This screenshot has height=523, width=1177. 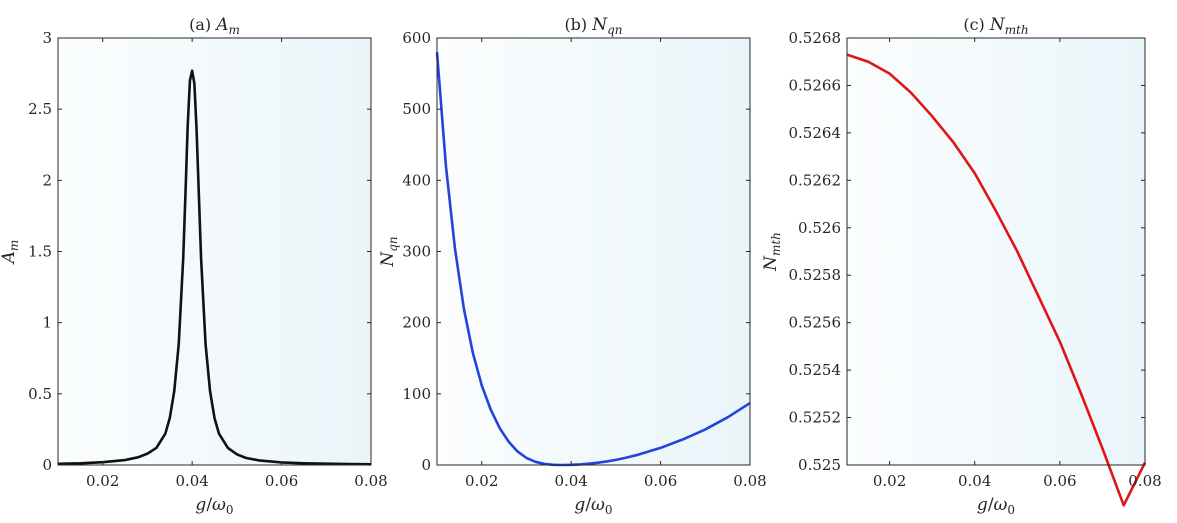 What do you see at coordinates (995, 26) in the screenshot?
I see `chart-title: (c) Nmth` at bounding box center [995, 26].